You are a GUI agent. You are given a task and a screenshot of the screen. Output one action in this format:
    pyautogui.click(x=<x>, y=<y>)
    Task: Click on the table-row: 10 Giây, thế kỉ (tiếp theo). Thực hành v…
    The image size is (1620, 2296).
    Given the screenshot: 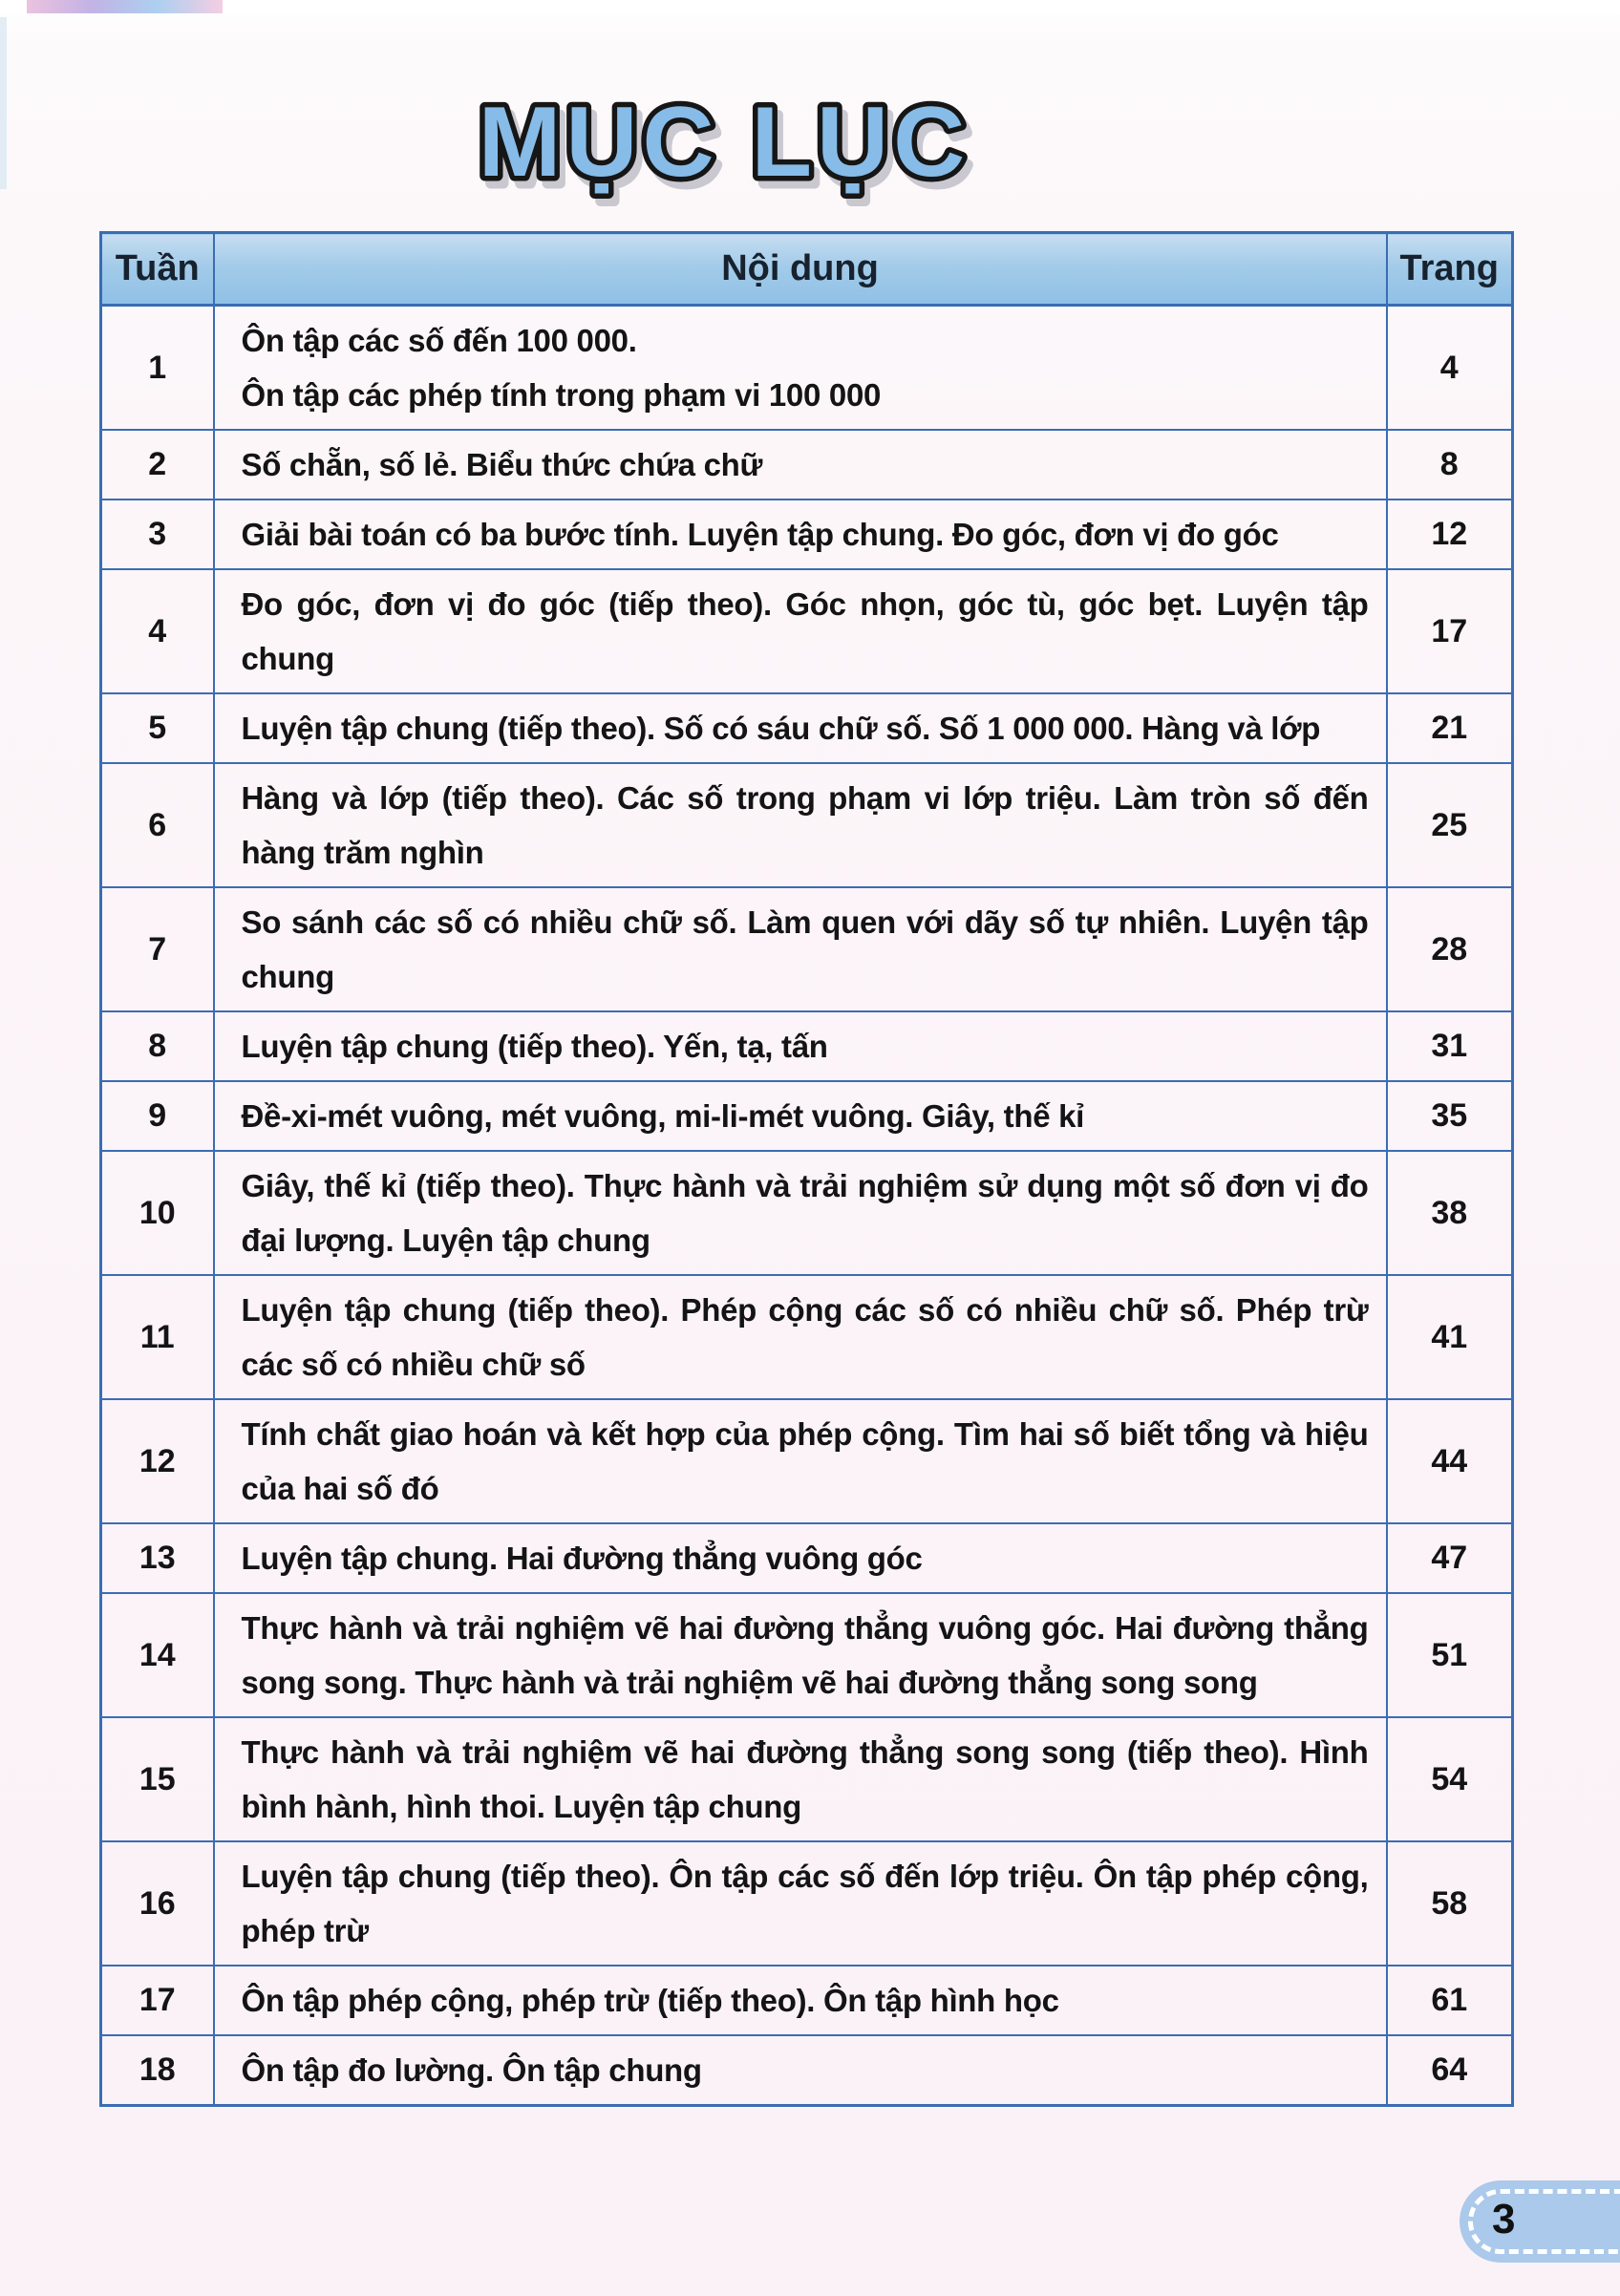 What is the action you would take?
    pyautogui.click(x=807, y=1213)
    